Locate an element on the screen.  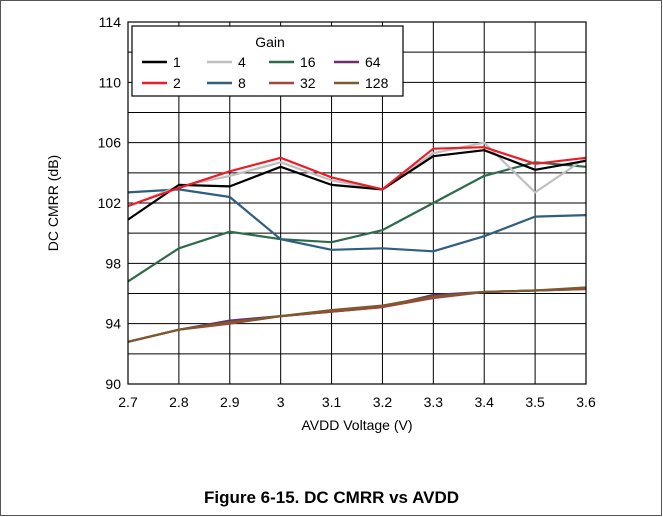
legend-label-gain-64: 64 is located at coordinates (373, 62).